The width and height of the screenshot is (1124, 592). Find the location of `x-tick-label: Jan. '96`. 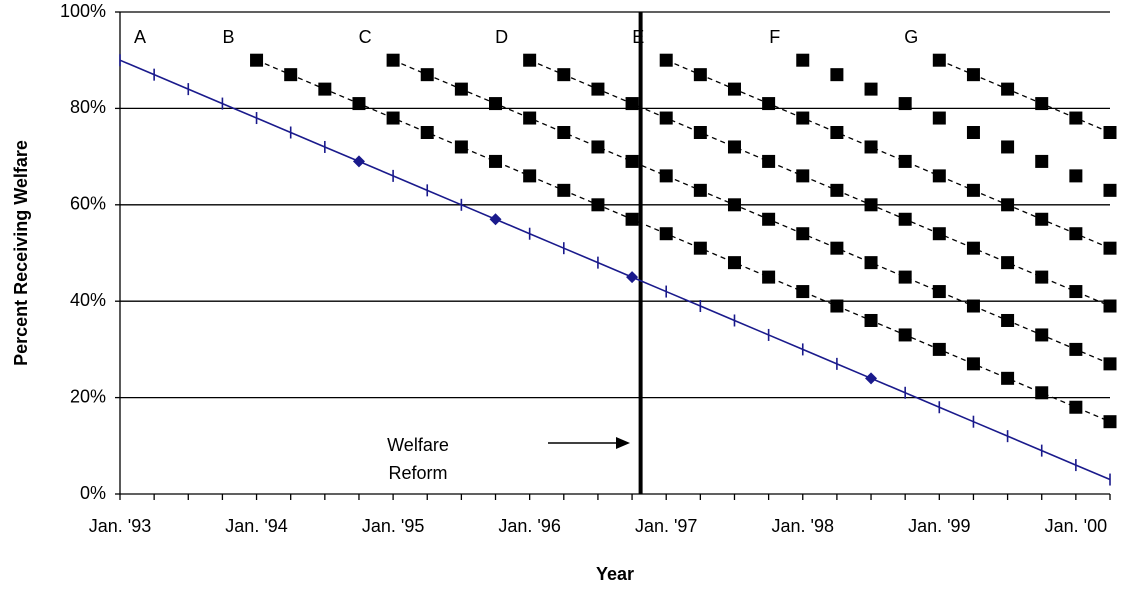

x-tick-label: Jan. '96 is located at coordinates (529, 526).